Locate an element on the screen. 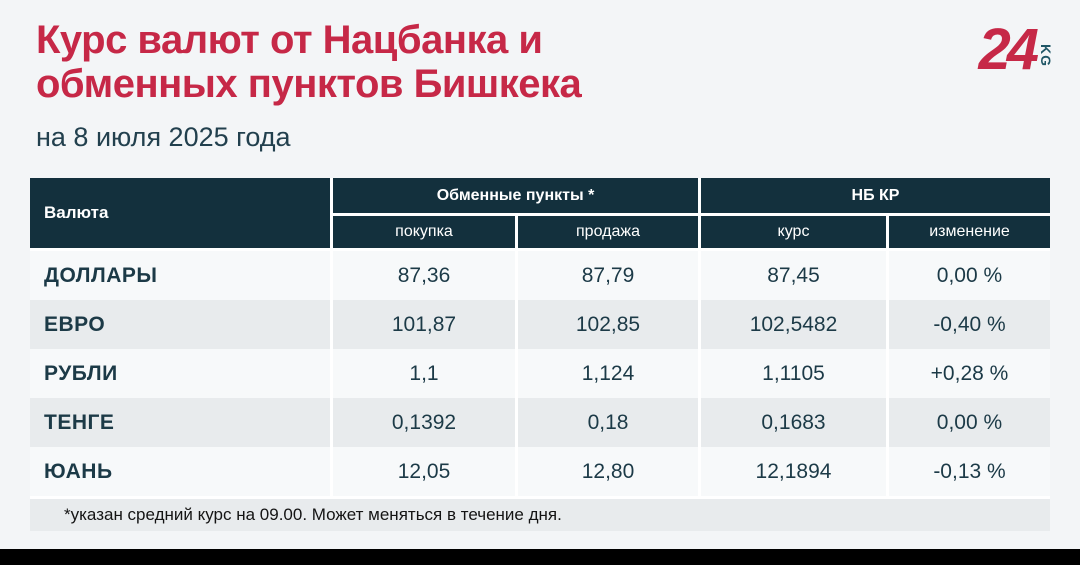 This screenshot has height=565, width=1080. nbkr-change-value: +0,28 % is located at coordinates (969, 373).